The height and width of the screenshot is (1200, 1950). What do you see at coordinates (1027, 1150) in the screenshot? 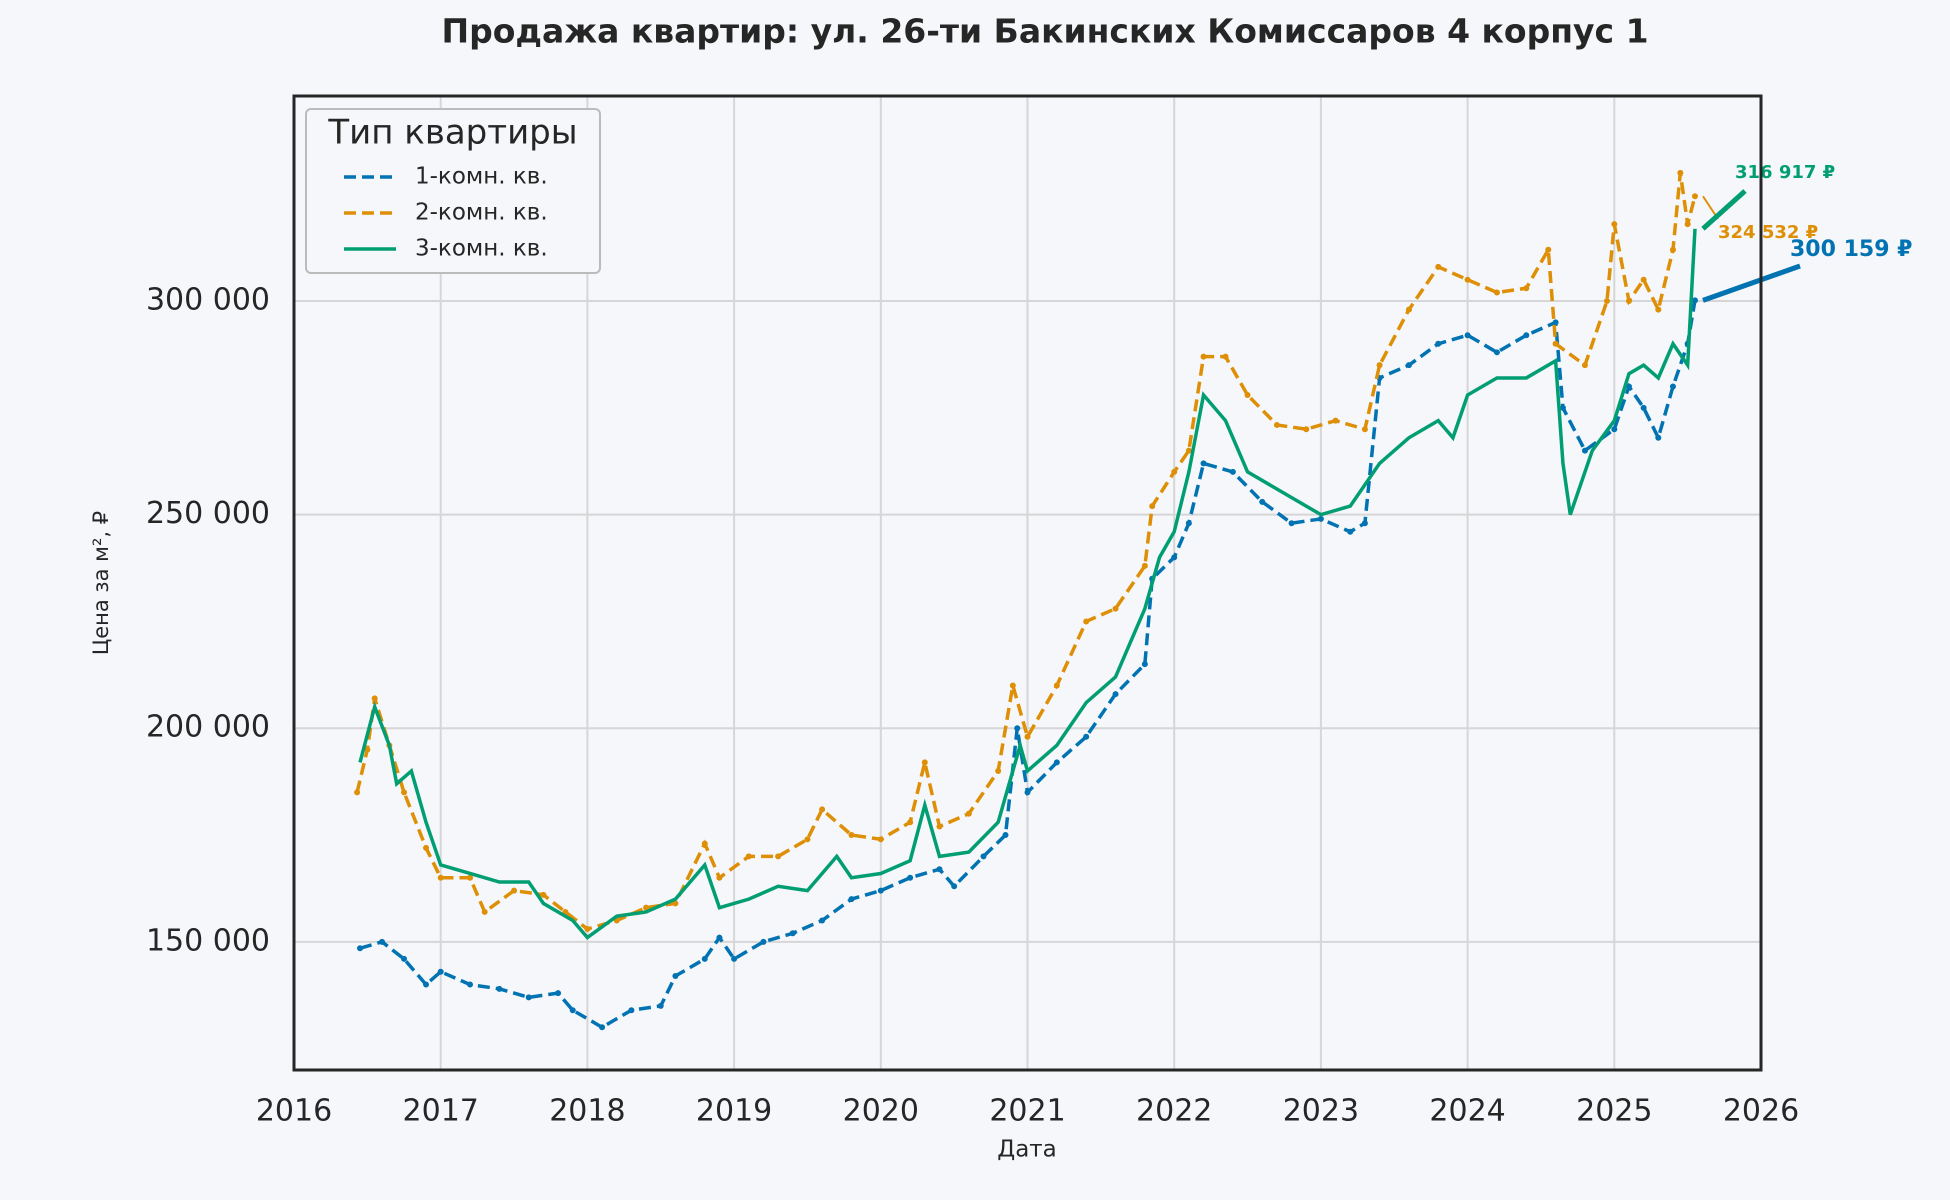
I see `x-axis-label: Дата` at bounding box center [1027, 1150].